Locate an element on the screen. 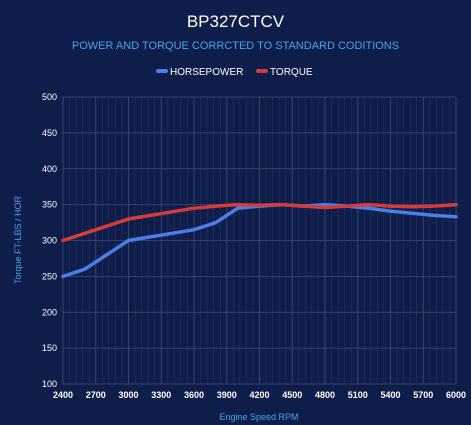 Image resolution: width=471 pixels, height=425 pixels. x-tick-label: 3600 is located at coordinates (194, 395).